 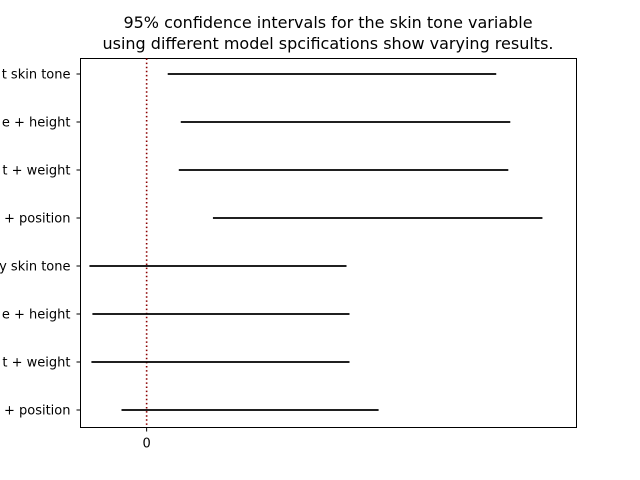 I want to click on x-axis-ticks: 0, so click(x=146, y=439).